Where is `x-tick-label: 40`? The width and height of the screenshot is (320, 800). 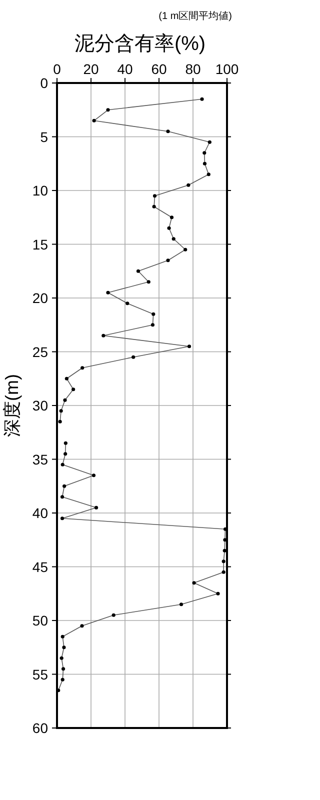 x-tick-label: 40 is located at coordinates (125, 69).